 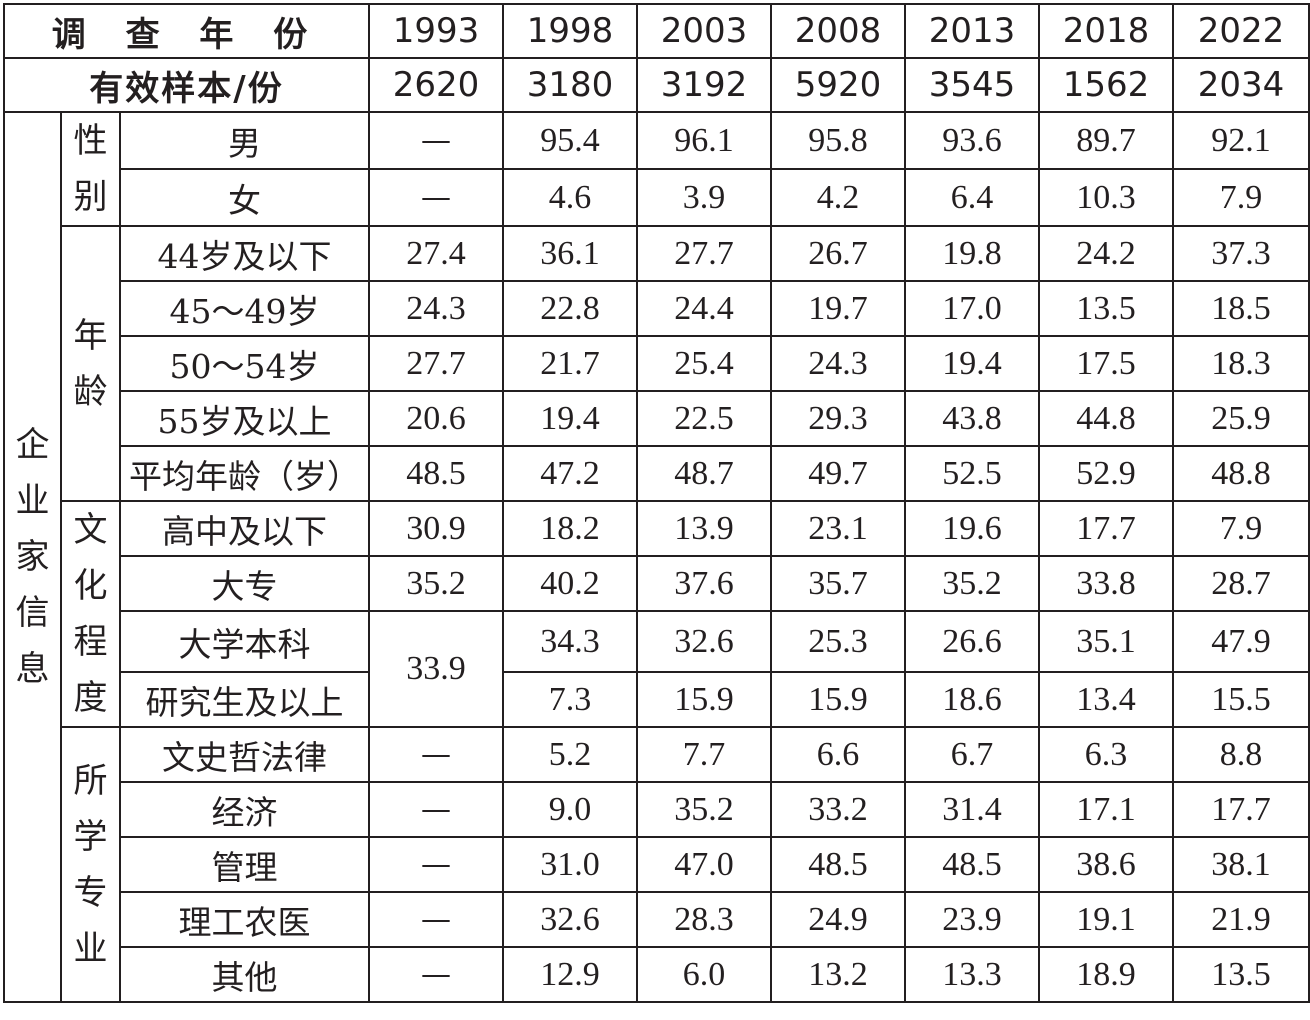 I want to click on sample-cell: 3545, so click(x=972, y=85).